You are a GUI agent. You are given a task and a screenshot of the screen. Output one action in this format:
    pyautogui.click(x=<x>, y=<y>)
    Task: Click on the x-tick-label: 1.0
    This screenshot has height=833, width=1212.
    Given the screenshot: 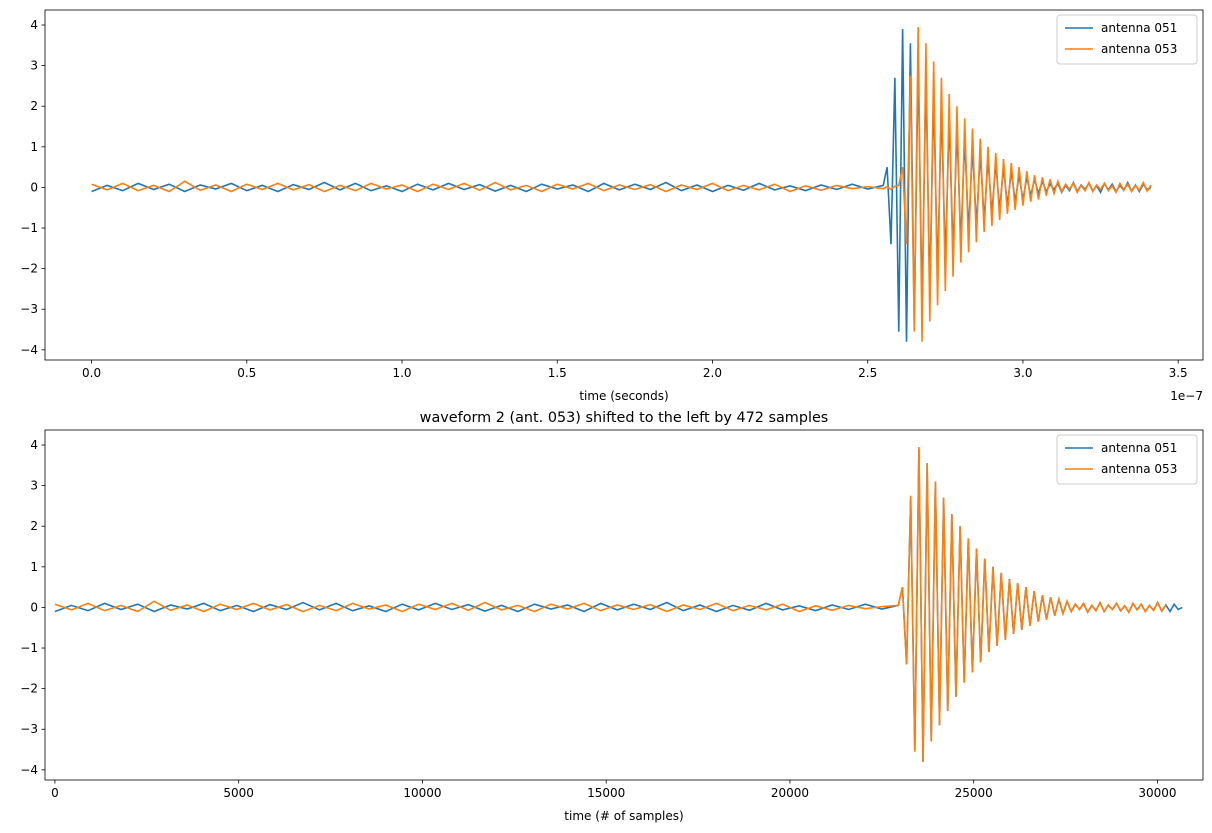 What is the action you would take?
    pyautogui.click(x=401, y=373)
    